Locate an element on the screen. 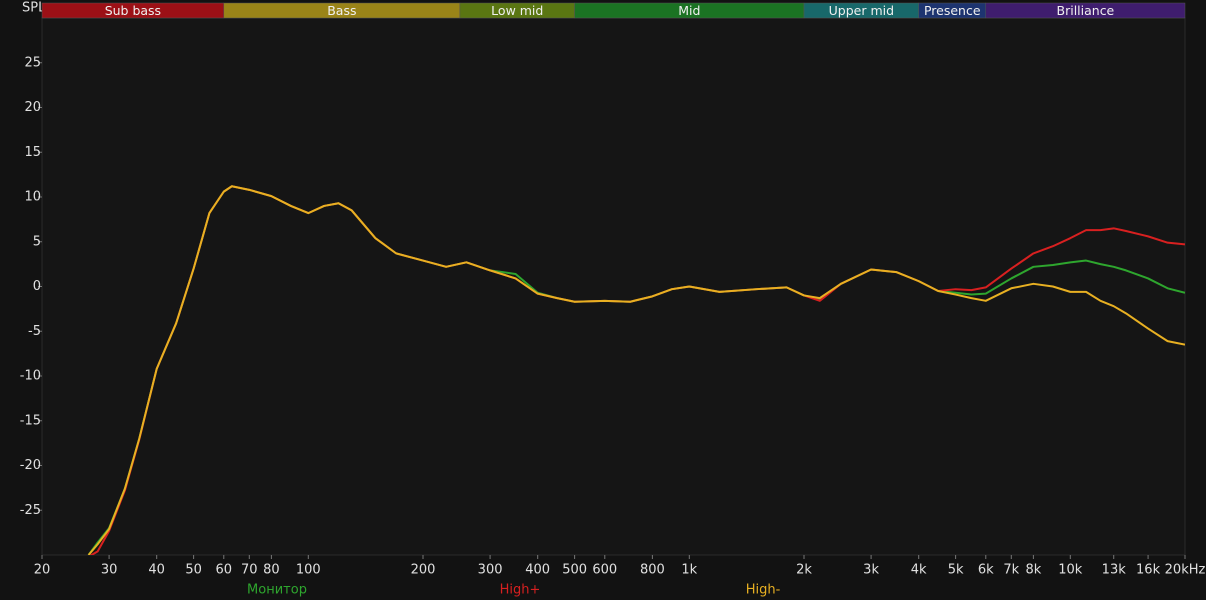 This screenshot has height=600, width=1206. band is located at coordinates (1085, 10).